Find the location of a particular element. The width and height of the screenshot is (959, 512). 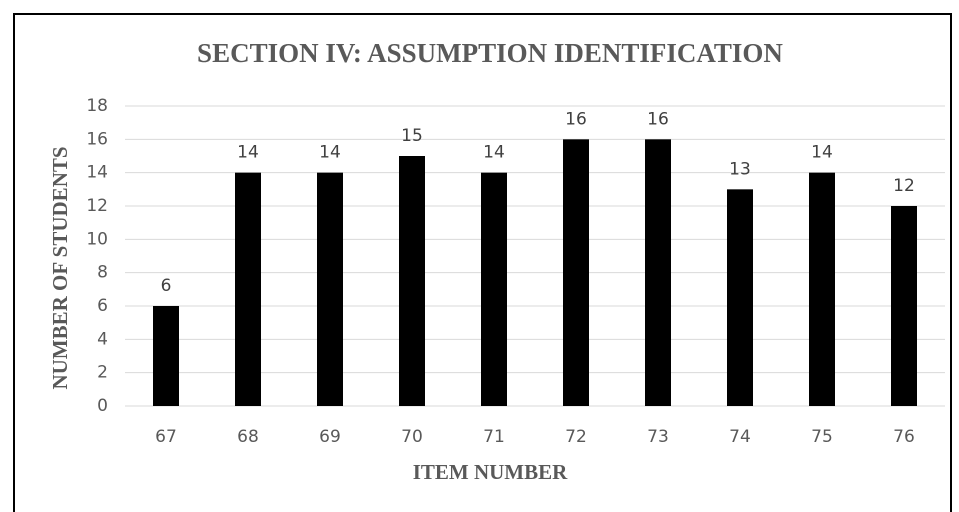

y-tick-label: 6 is located at coordinates (102, 306).